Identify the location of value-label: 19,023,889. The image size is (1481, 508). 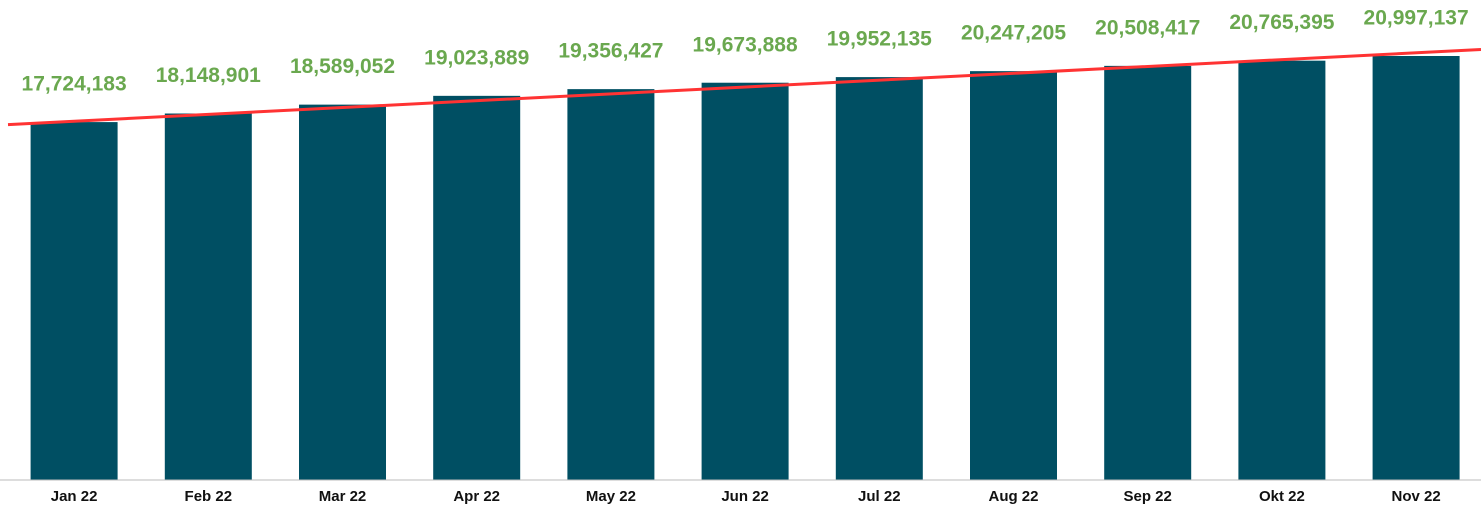
(476, 57).